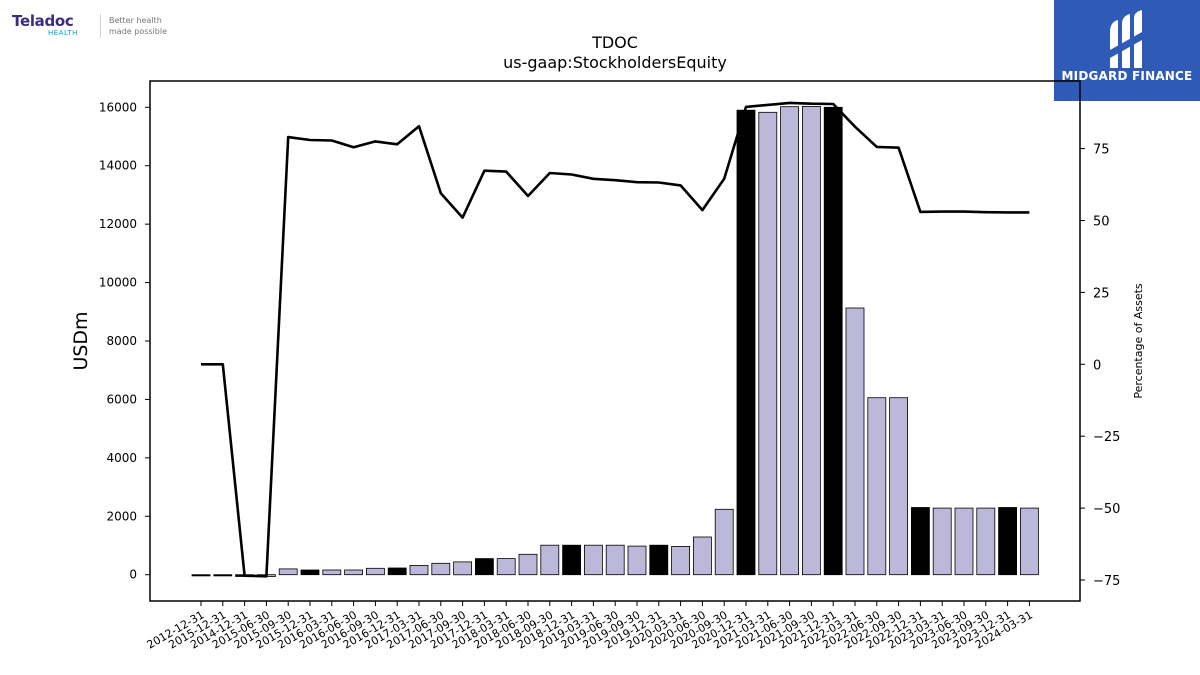  What do you see at coordinates (1127, 76) in the screenshot?
I see `midgard-finance-name: MIDGARD FINANCE` at bounding box center [1127, 76].